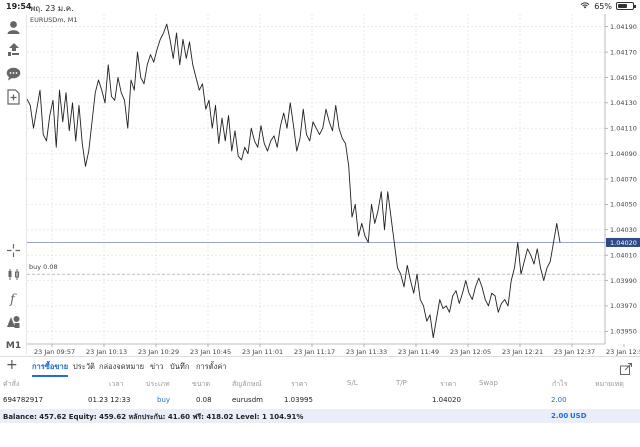 Image resolution: width=640 pixels, height=447 pixels. I want to click on indicators-icon, so click(13, 274).